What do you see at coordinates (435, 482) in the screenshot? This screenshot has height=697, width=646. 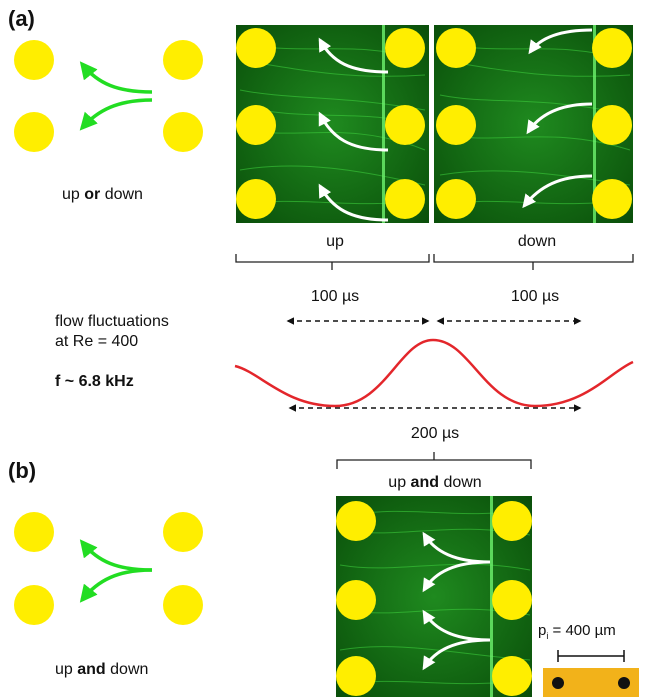 I see `photo-b-label: up and down` at bounding box center [435, 482].